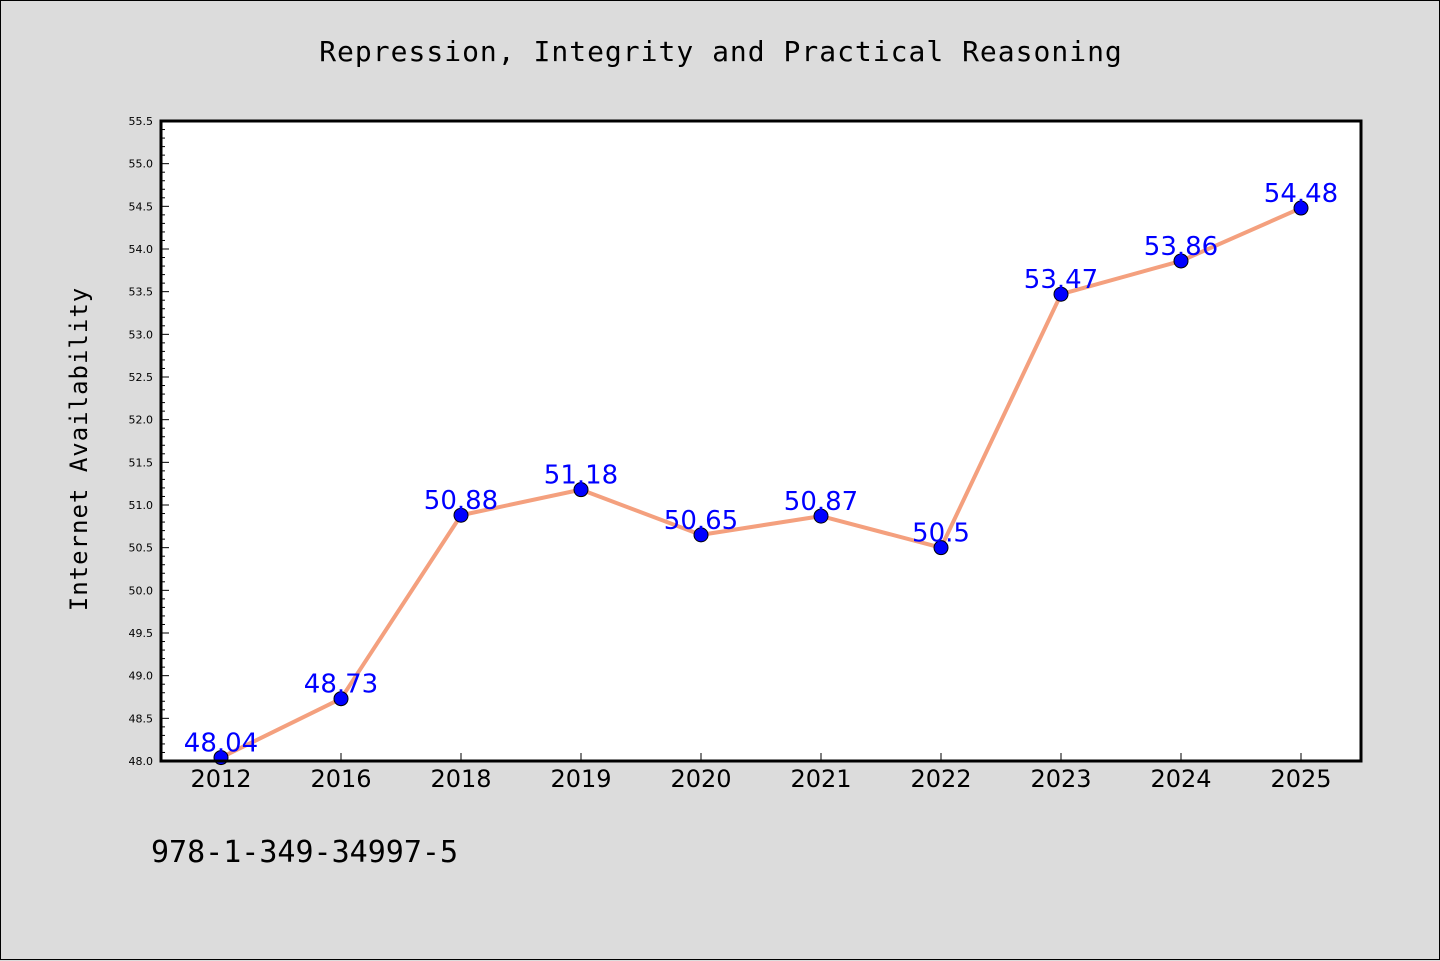 The image size is (1440, 961). I want to click on y-tick-label: 50.0, so click(141, 590).